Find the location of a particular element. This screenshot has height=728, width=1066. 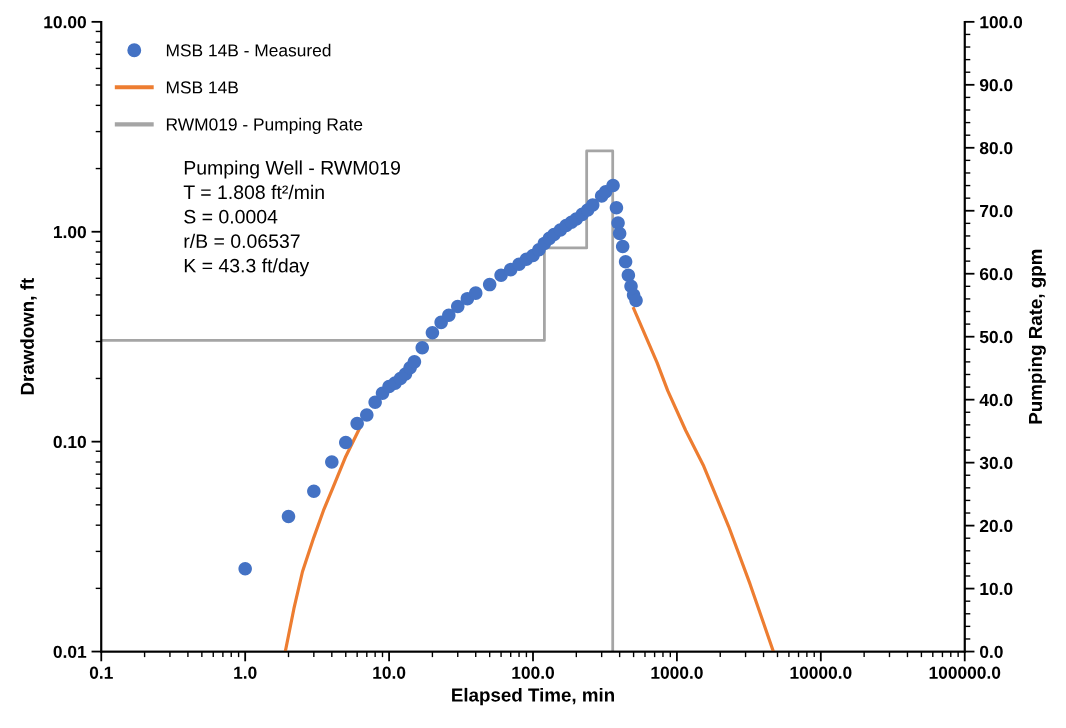

x-tick-label: 100000.0 is located at coordinates (965, 672).